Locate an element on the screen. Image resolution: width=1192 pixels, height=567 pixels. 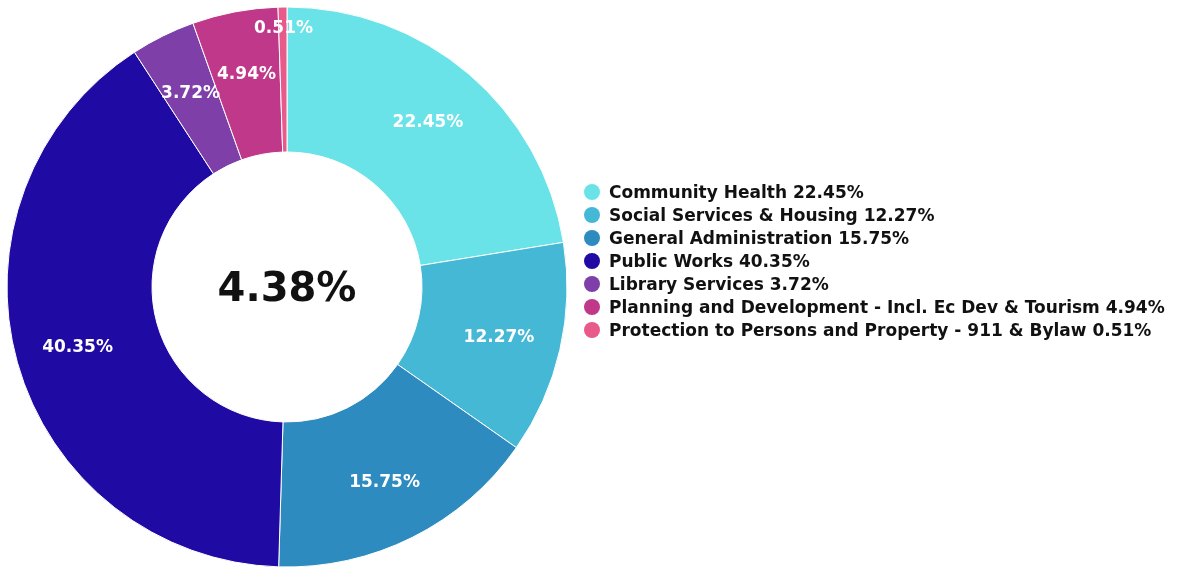
legend-label: Public Works 40.35% is located at coordinates (709, 261).